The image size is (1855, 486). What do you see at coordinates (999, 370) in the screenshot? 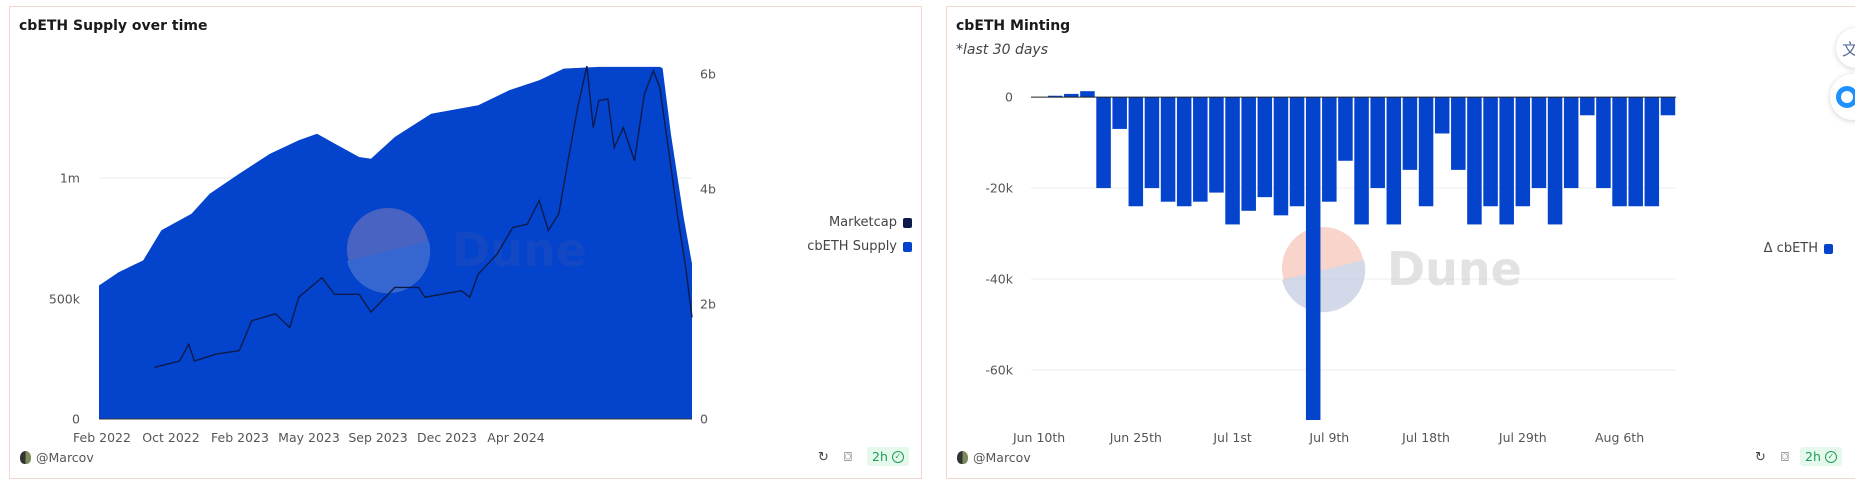
I see `y-tick-label: -60k` at bounding box center [999, 370].